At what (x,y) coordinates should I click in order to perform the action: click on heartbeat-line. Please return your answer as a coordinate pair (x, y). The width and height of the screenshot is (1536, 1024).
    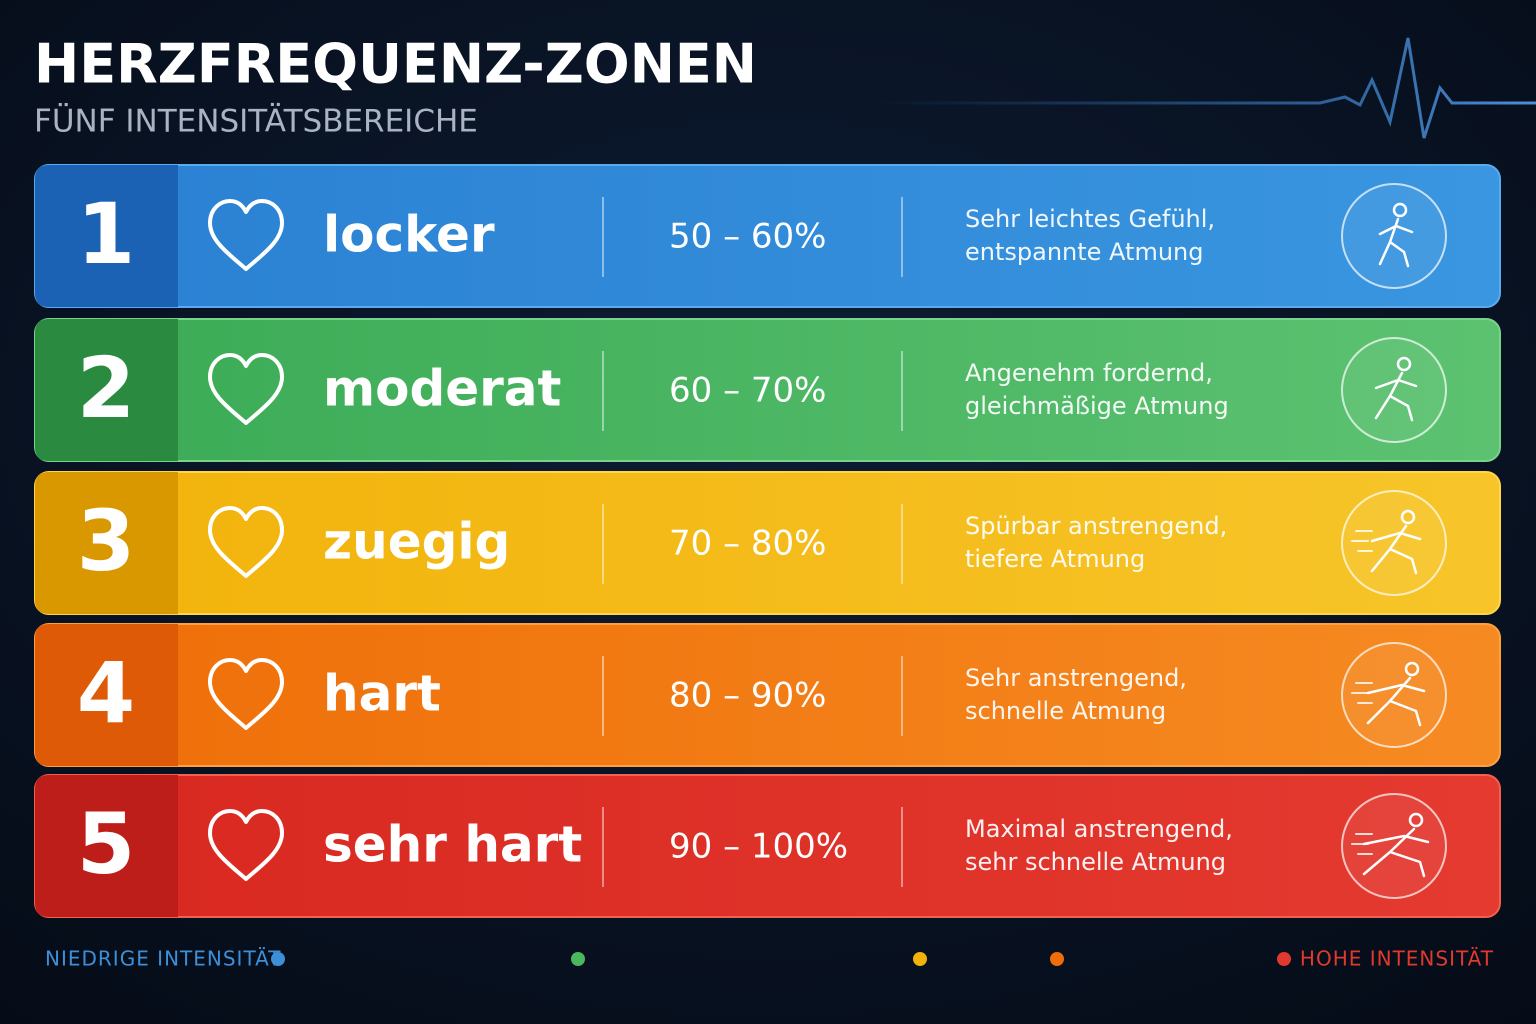
    Looking at the image, I should click on (1203, 88).